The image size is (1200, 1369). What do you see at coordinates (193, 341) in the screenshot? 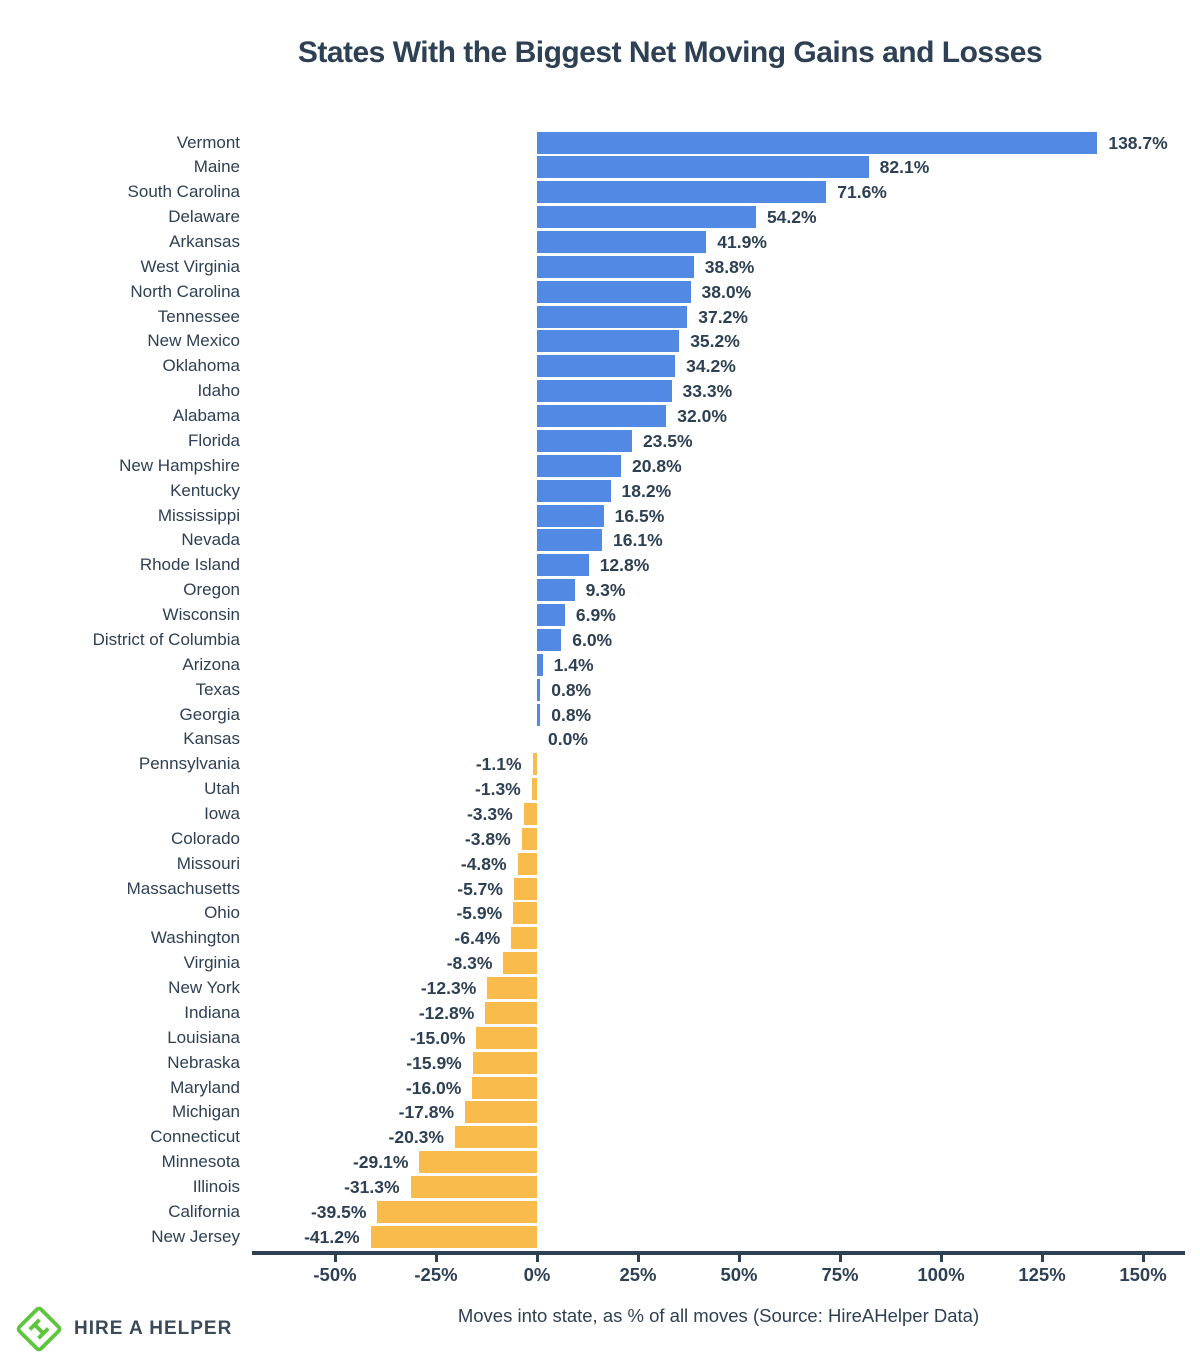
I see `state-label: New Mexico` at bounding box center [193, 341].